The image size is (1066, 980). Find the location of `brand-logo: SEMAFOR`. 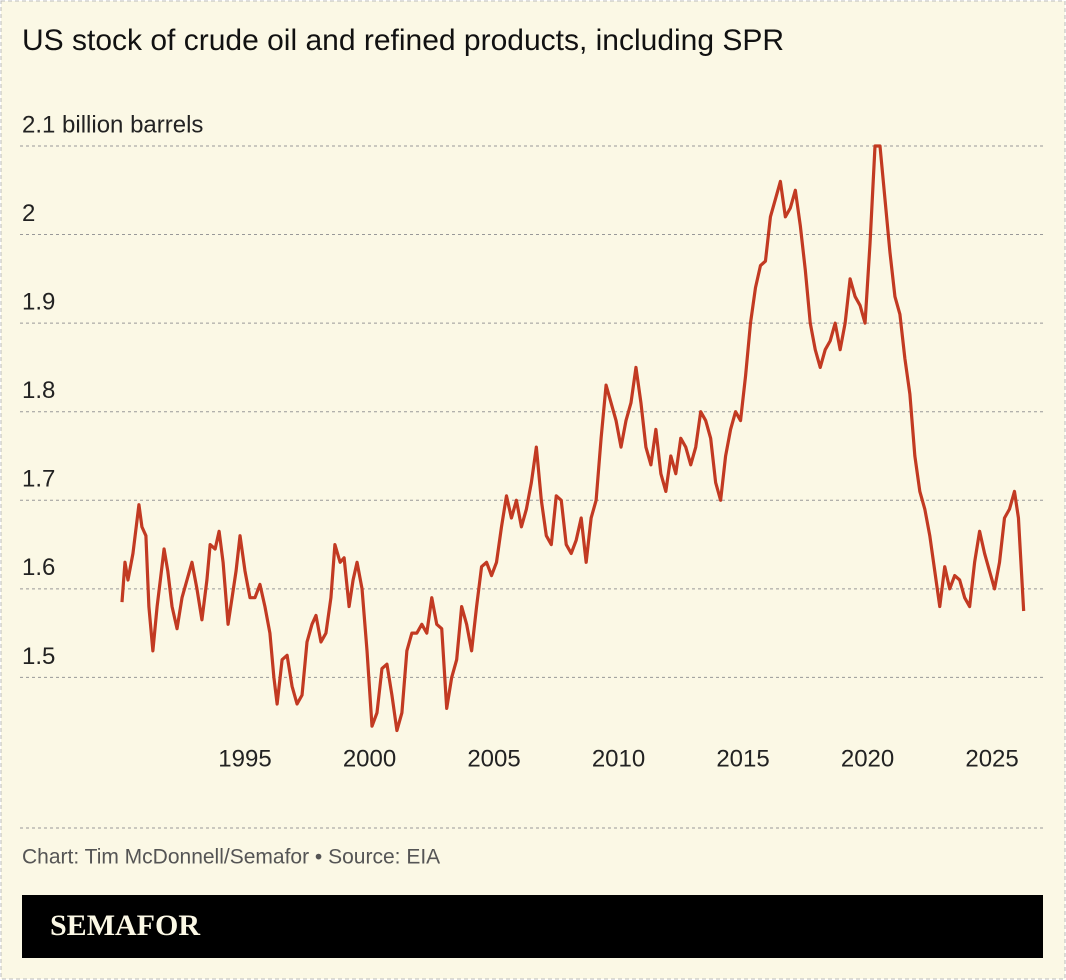

brand-logo: SEMAFOR is located at coordinates (125, 925).